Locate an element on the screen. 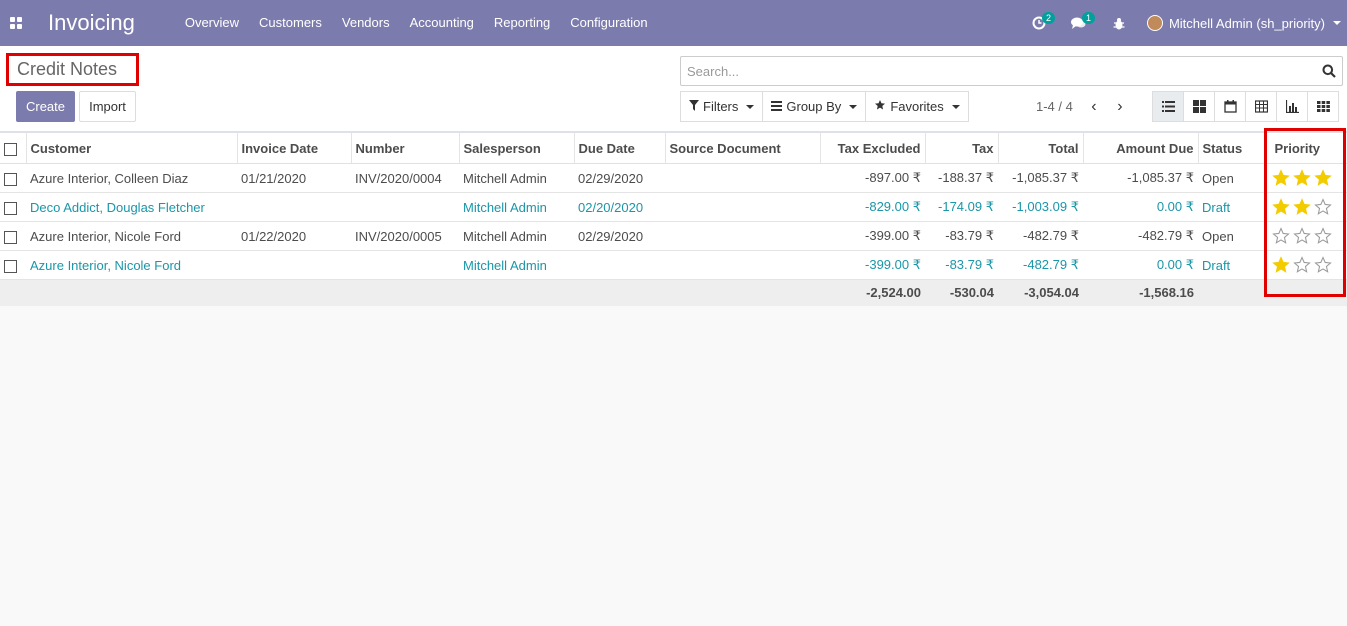 The image size is (1347, 626). cell-due-date is located at coordinates (619, 265).